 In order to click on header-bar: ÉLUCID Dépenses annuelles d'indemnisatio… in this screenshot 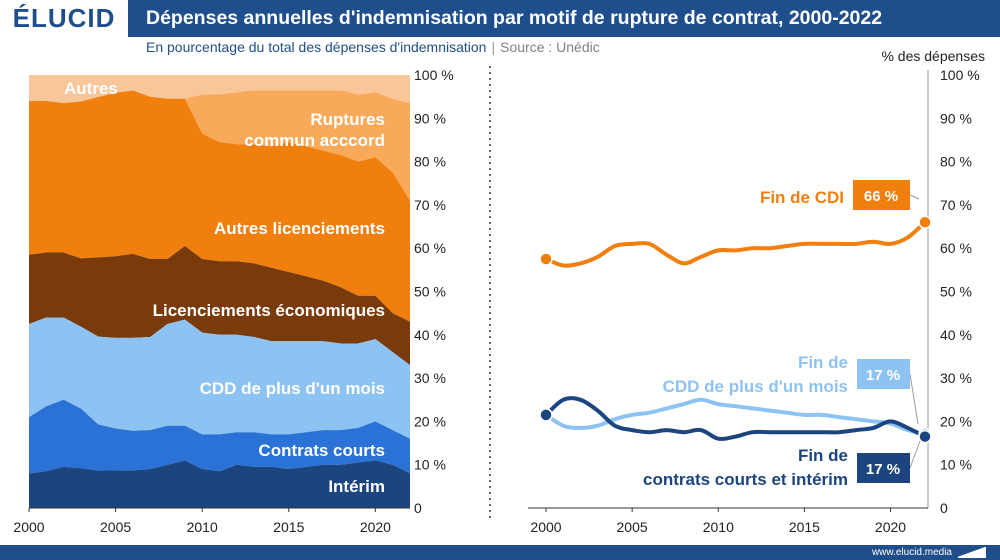, I will do `click(500, 18)`.